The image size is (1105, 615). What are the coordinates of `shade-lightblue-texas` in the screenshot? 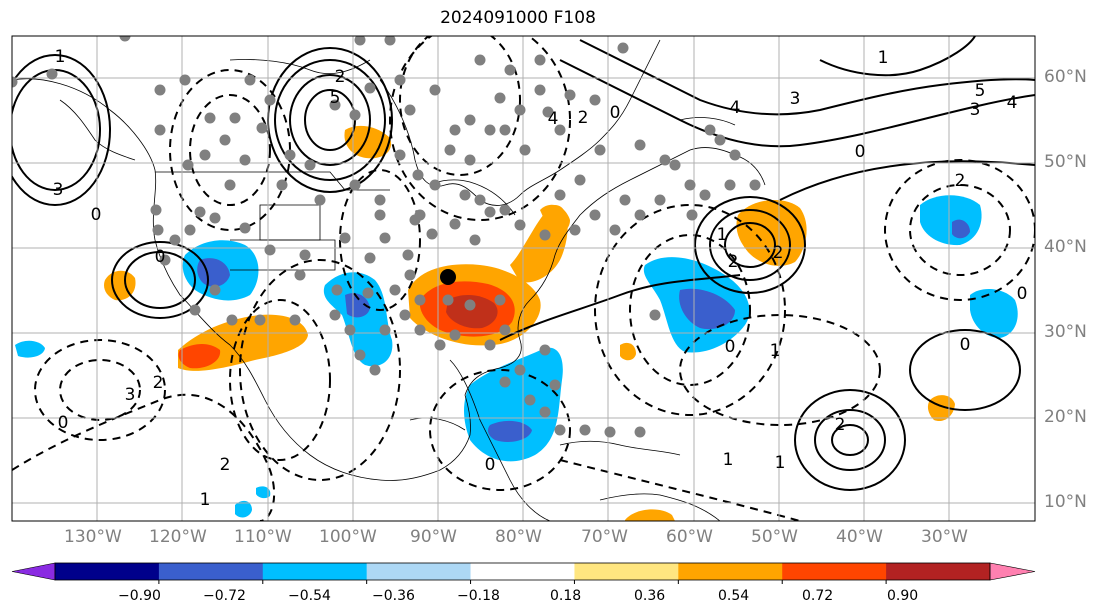 It's located at (358, 319).